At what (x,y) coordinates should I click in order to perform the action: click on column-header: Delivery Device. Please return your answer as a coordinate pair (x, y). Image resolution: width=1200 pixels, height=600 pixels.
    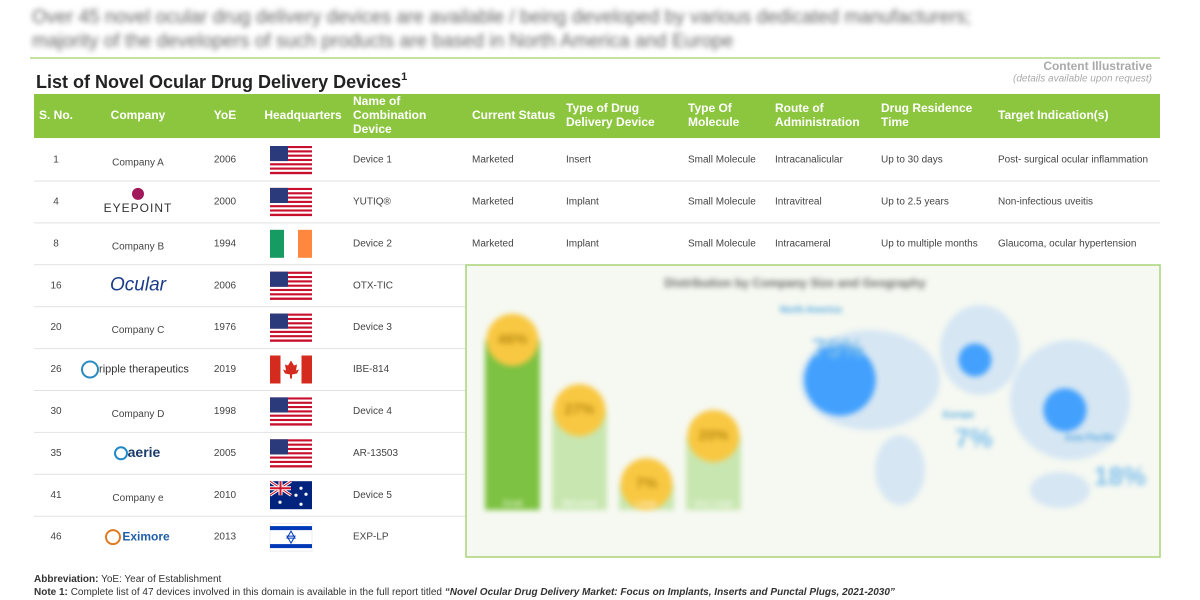
    Looking at the image, I should click on (610, 122).